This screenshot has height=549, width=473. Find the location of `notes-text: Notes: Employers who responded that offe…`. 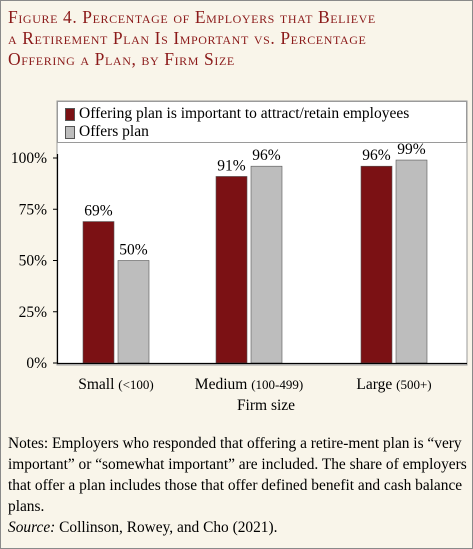

notes-text: Notes: Employers who responded that offe… is located at coordinates (237, 475).